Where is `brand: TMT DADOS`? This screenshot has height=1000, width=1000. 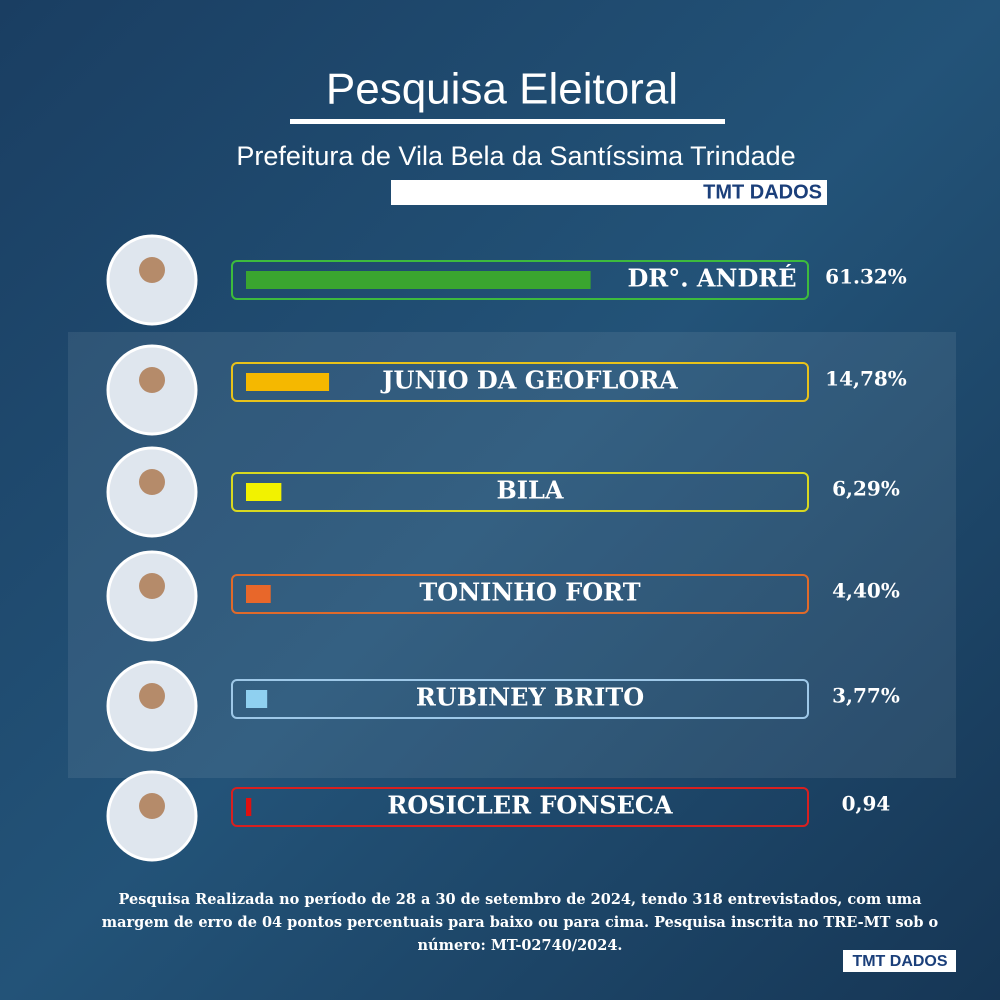
brand: TMT DADOS is located at coordinates (762, 192).